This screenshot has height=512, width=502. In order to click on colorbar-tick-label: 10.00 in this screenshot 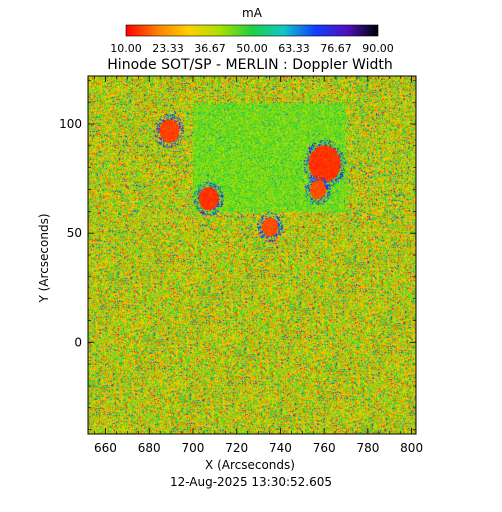, I will do `click(126, 48)`.